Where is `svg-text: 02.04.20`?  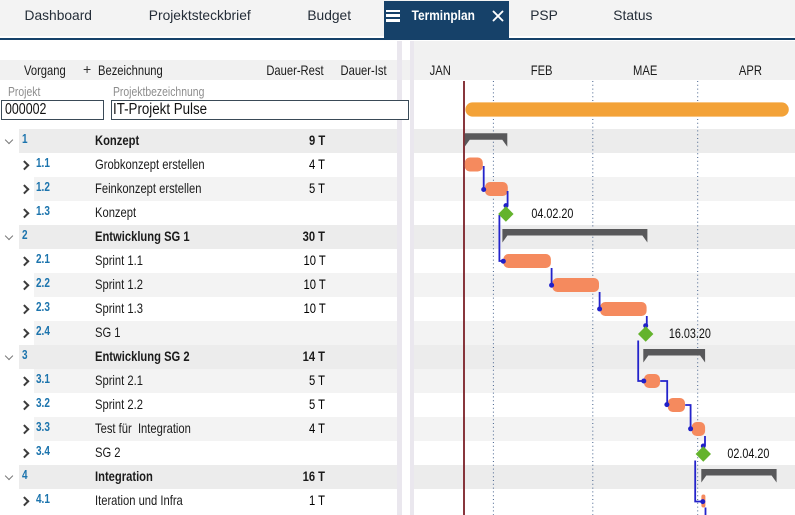 svg-text: 02.04.20 is located at coordinates (748, 453).